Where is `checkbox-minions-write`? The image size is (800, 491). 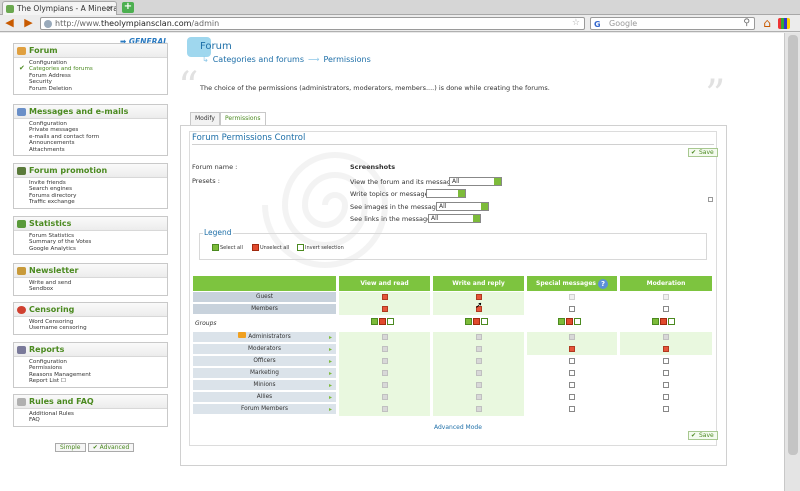 checkbox-minions-write is located at coordinates (479, 385).